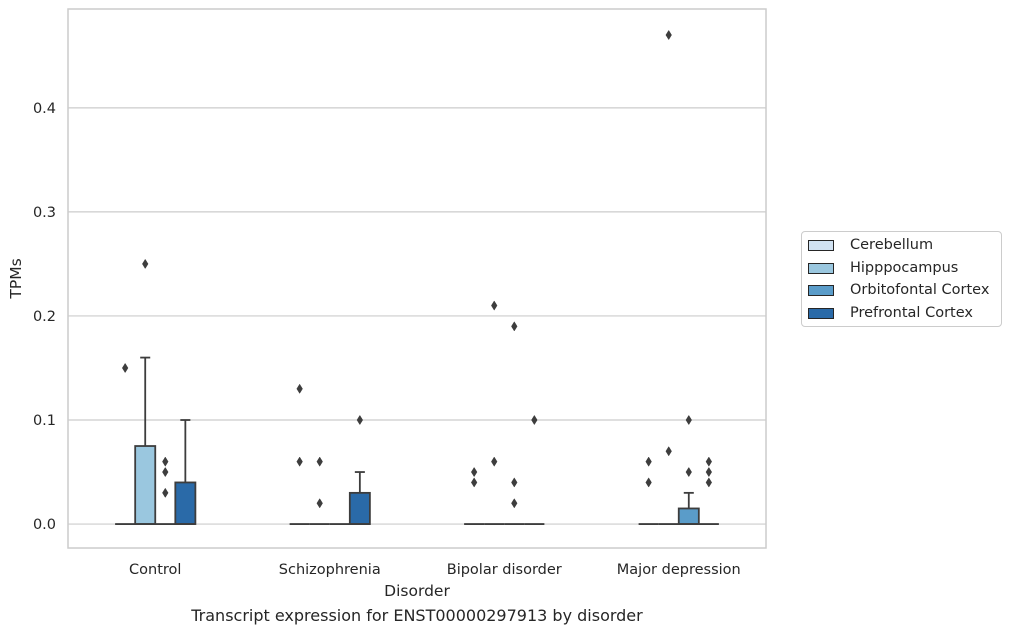  Describe the element at coordinates (155, 570) in the screenshot. I see `x-tick-label: Control` at that location.